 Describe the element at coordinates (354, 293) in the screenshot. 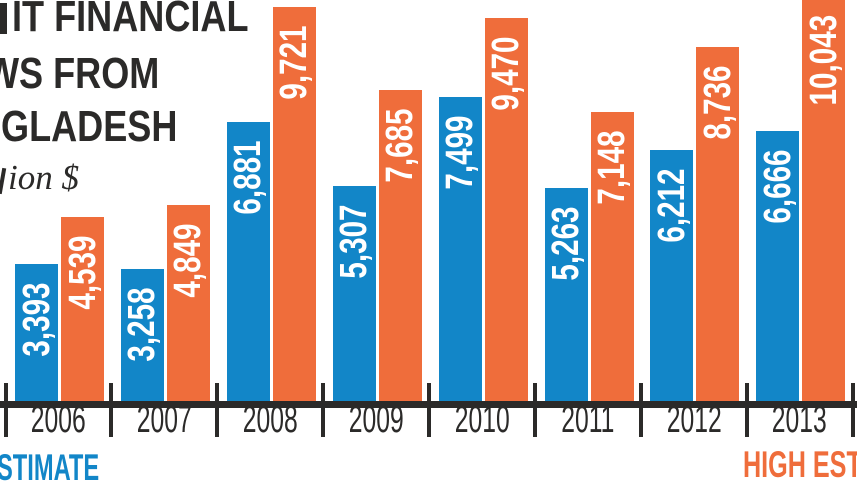

I see `bar-low-2009: 5,307` at that location.